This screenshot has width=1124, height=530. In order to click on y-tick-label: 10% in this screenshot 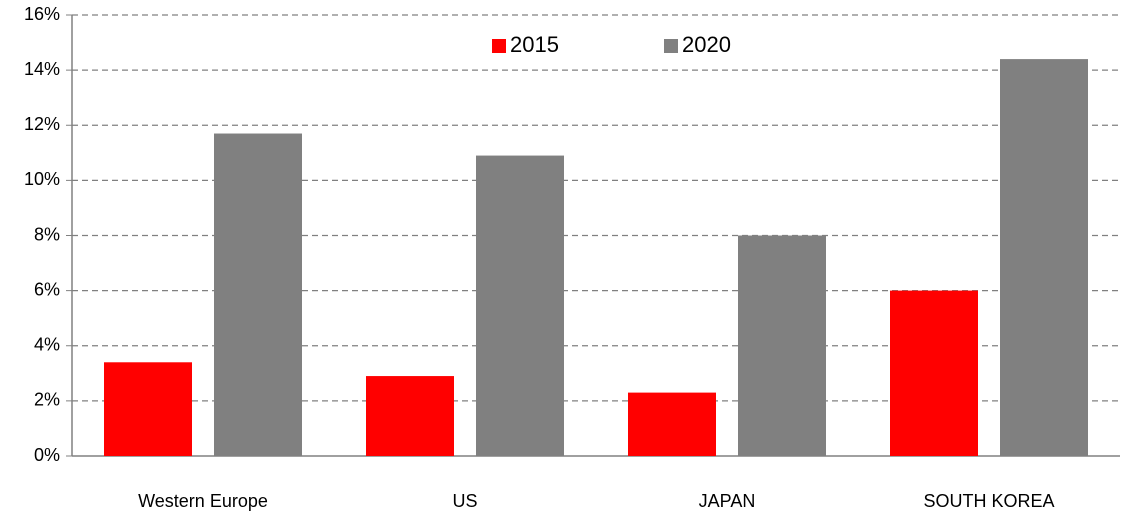, I will do `click(42, 179)`.